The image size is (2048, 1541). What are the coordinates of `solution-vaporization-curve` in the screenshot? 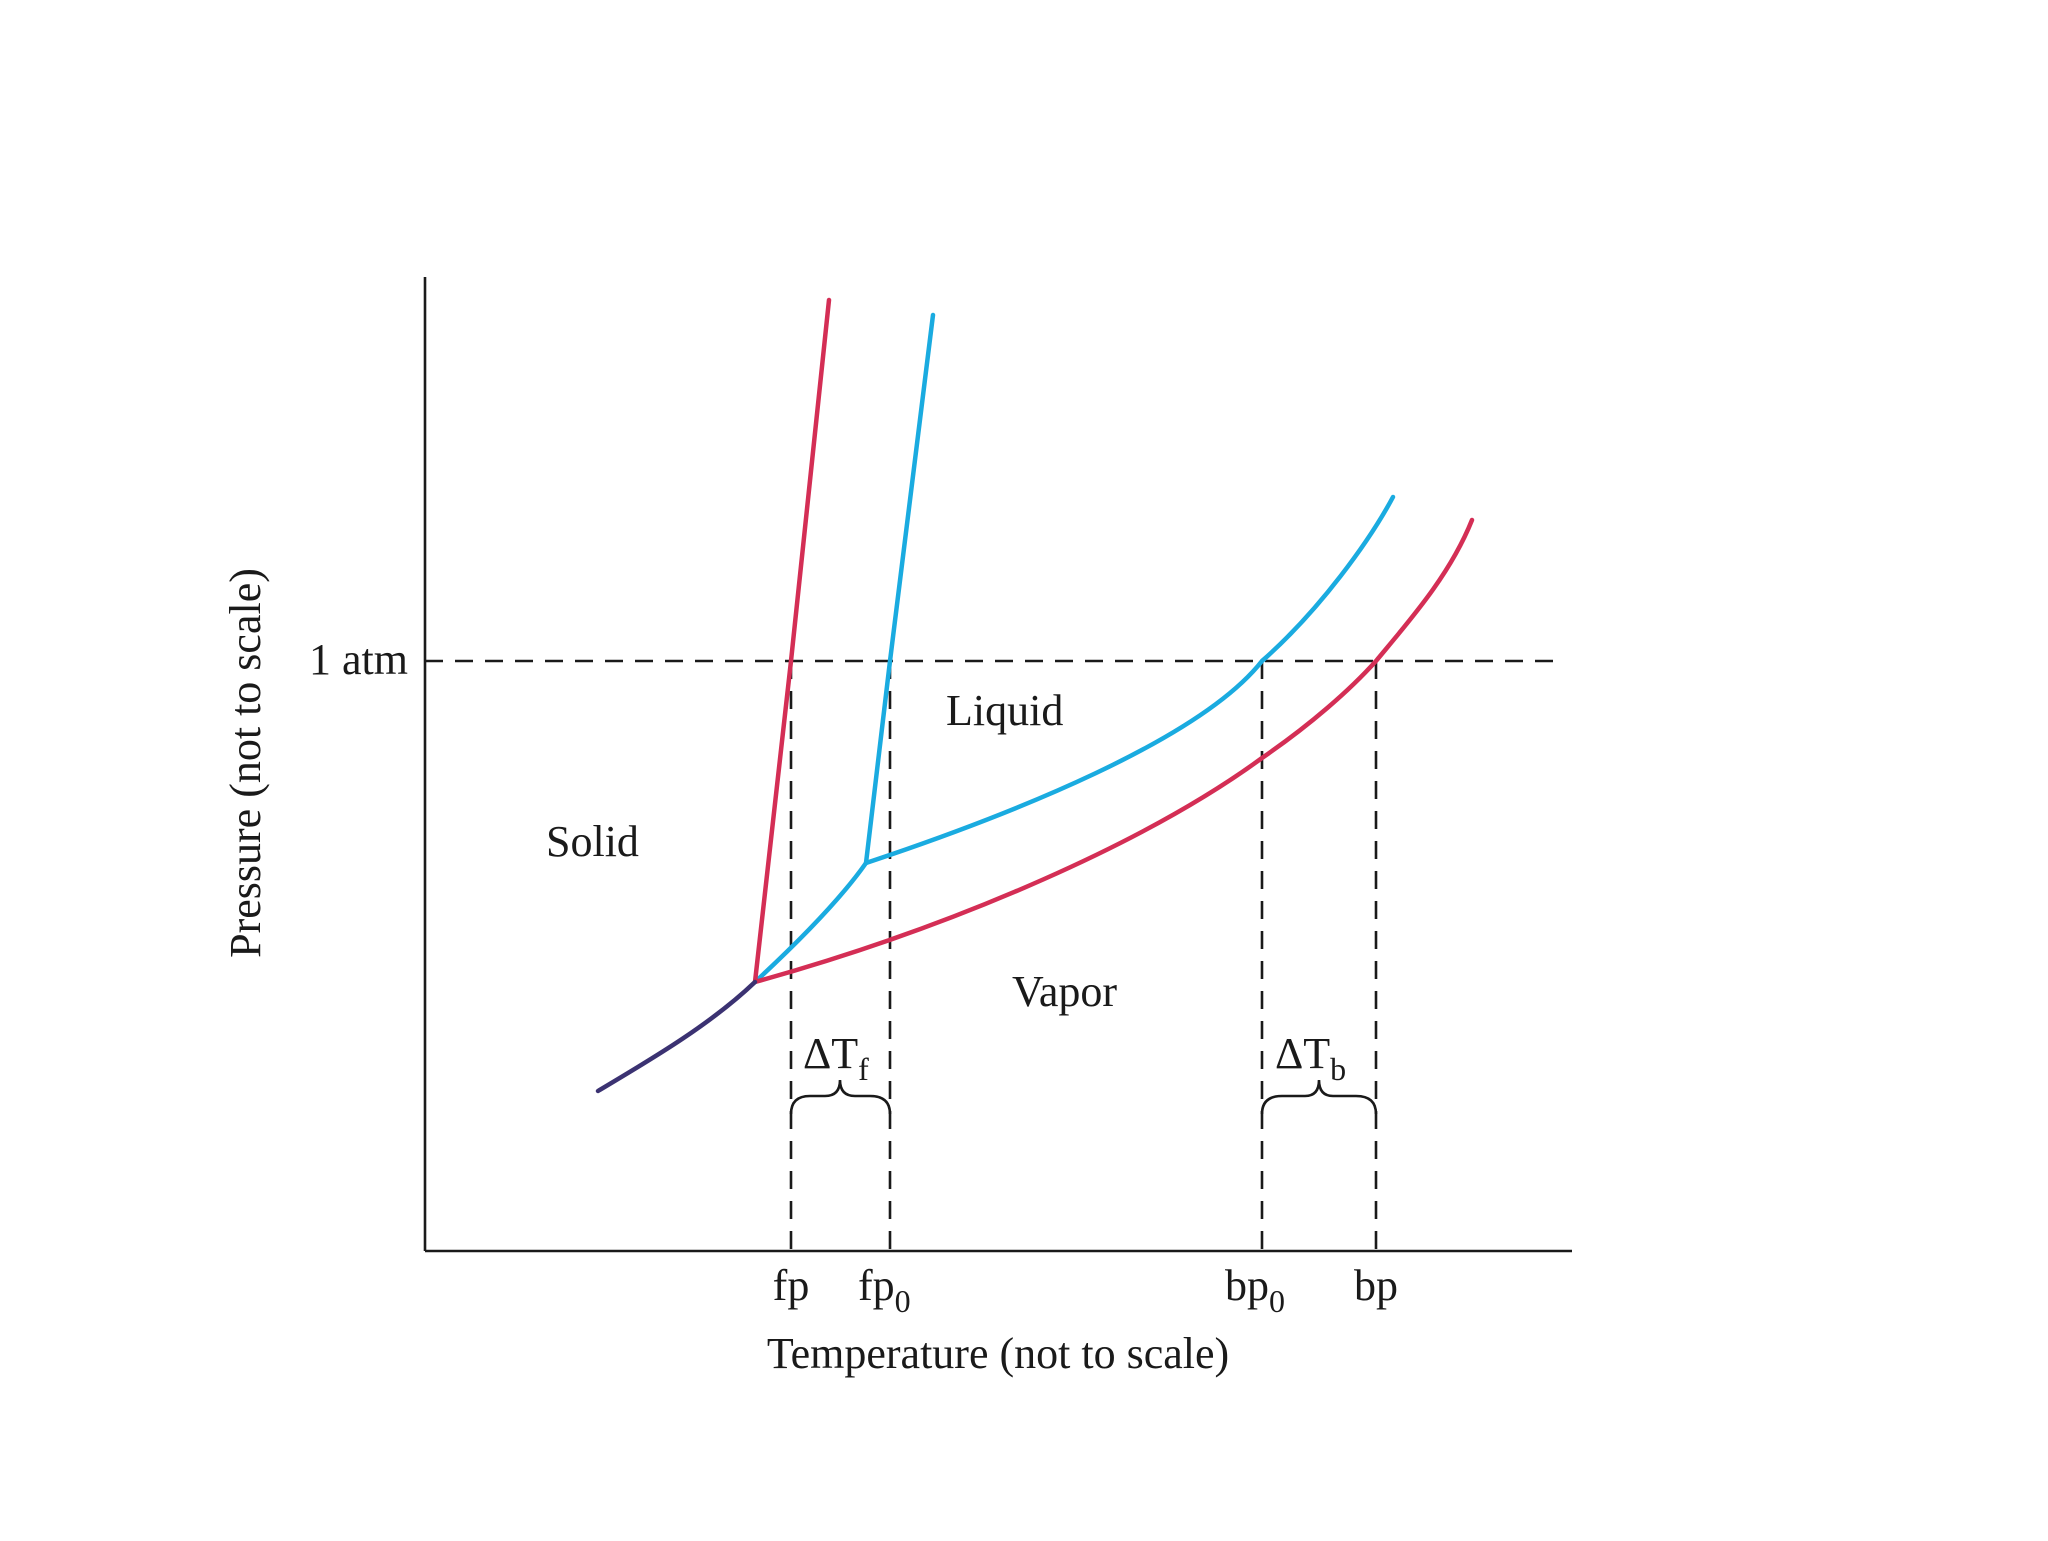 It's located at (1113, 751).